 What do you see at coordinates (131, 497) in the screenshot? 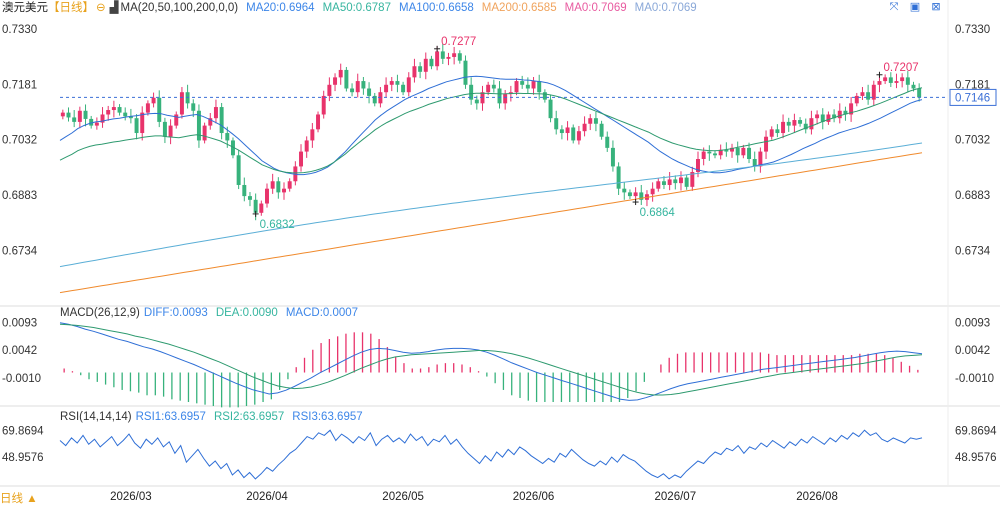
I see `time-tick-0: 2026/03` at bounding box center [131, 497].